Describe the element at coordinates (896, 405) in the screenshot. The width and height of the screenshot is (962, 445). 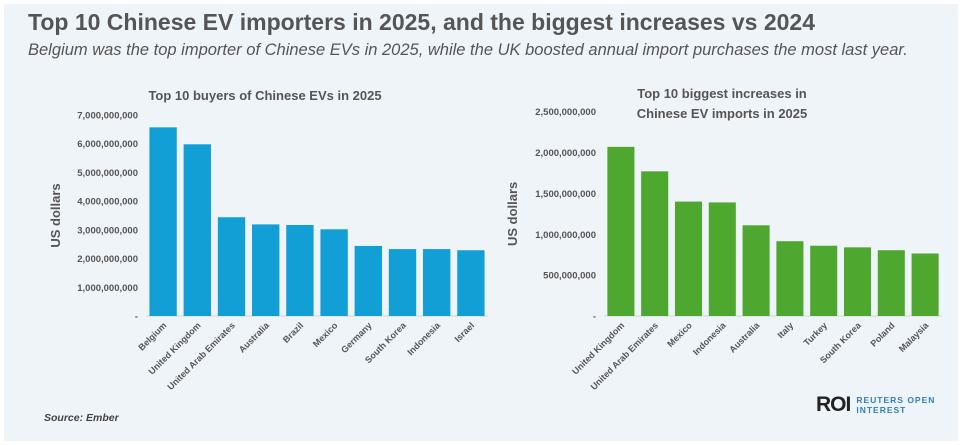
I see `logo-text: REUTERS OPEN INTEREST` at that location.